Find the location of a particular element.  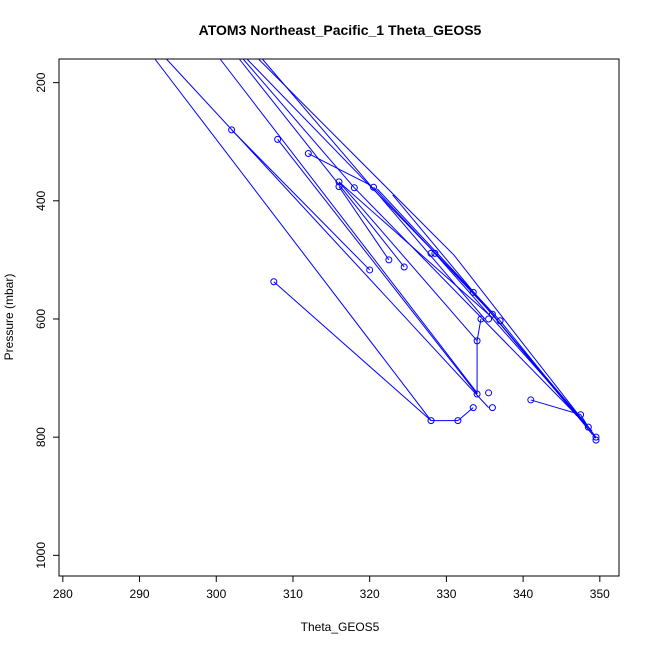

y-tick-label: 400 is located at coordinates (41, 200).